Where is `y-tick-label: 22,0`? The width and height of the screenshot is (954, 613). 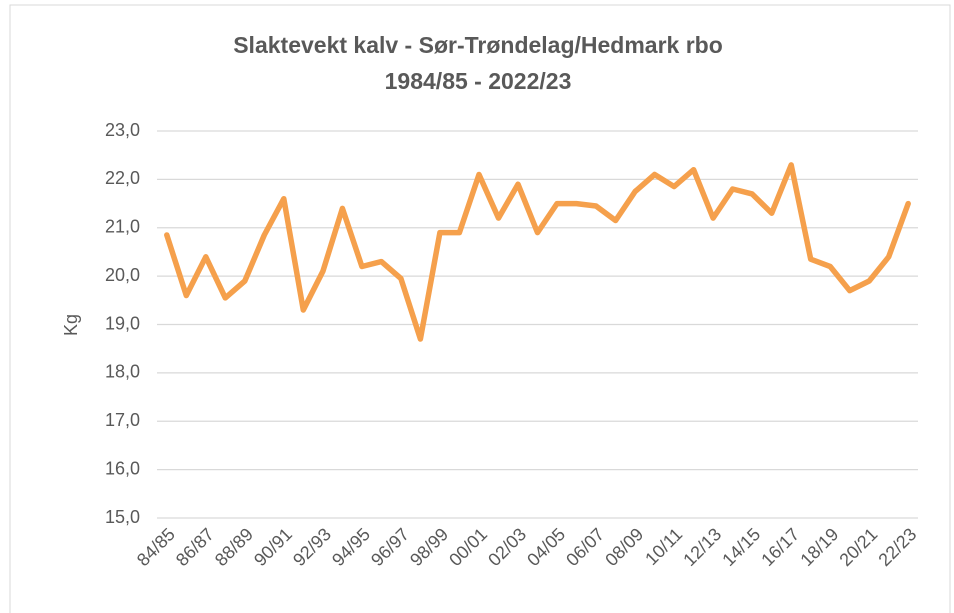
y-tick-label: 22,0 is located at coordinates (122, 178).